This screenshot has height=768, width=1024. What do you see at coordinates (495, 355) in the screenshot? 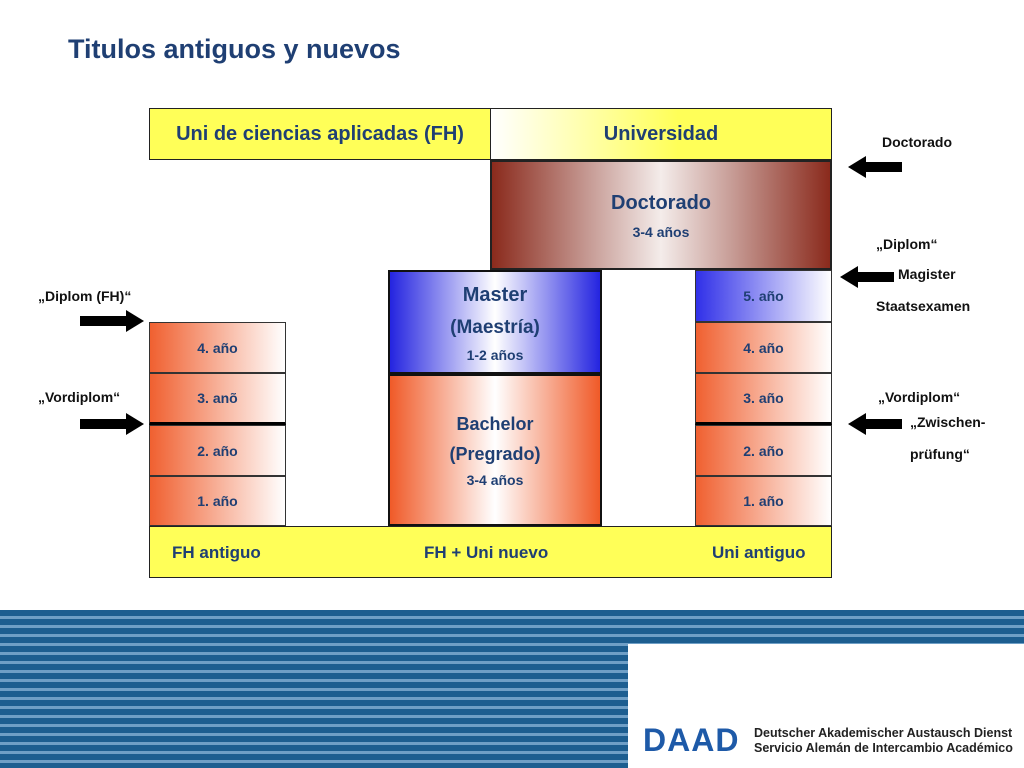
I see `master-duration: 1-2 años` at bounding box center [495, 355].